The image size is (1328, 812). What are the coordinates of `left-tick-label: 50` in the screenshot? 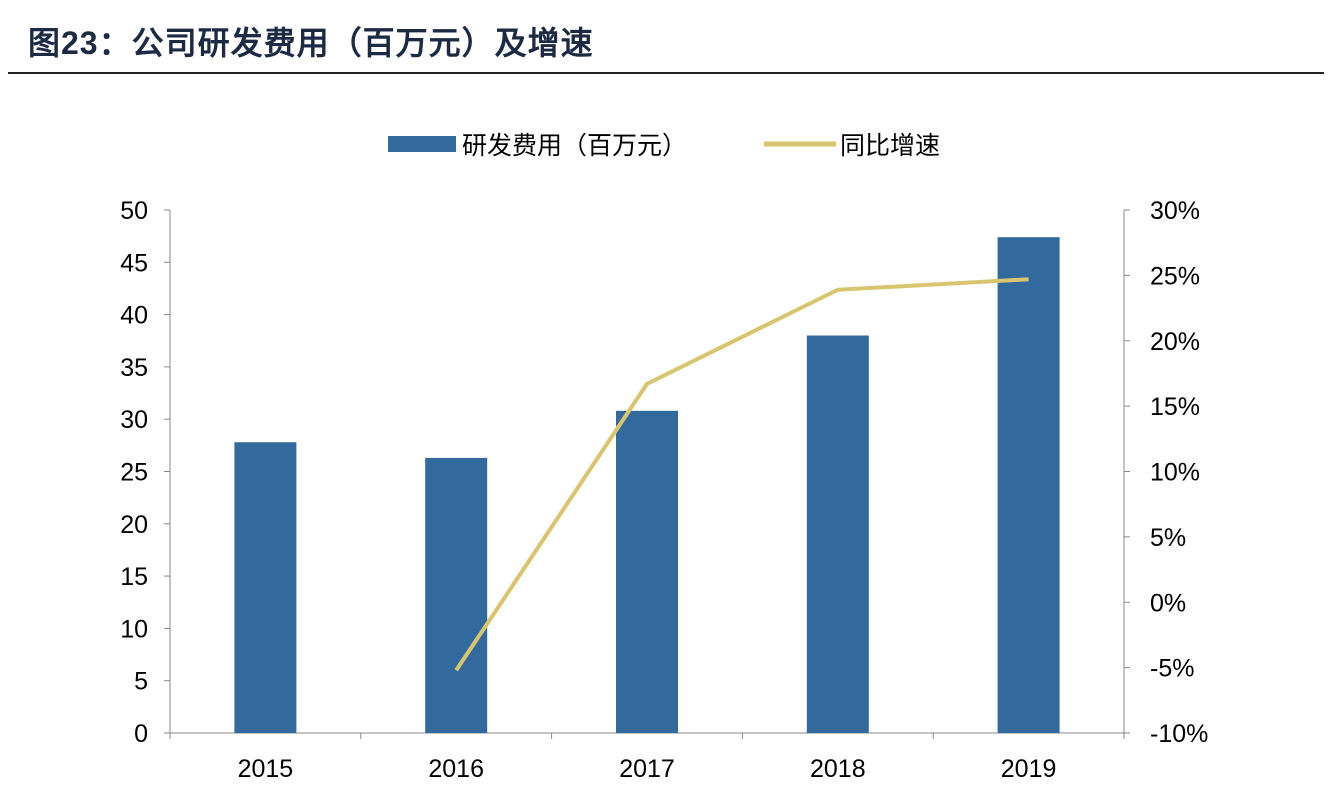 It's located at (134, 211).